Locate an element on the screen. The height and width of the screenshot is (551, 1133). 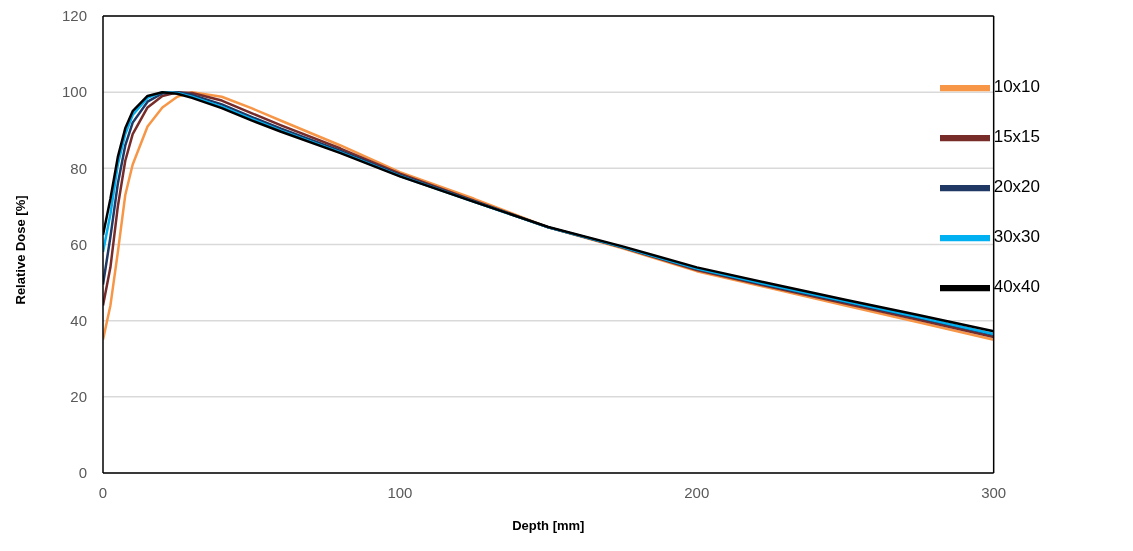
y-tick-label: 120 is located at coordinates (74, 16).